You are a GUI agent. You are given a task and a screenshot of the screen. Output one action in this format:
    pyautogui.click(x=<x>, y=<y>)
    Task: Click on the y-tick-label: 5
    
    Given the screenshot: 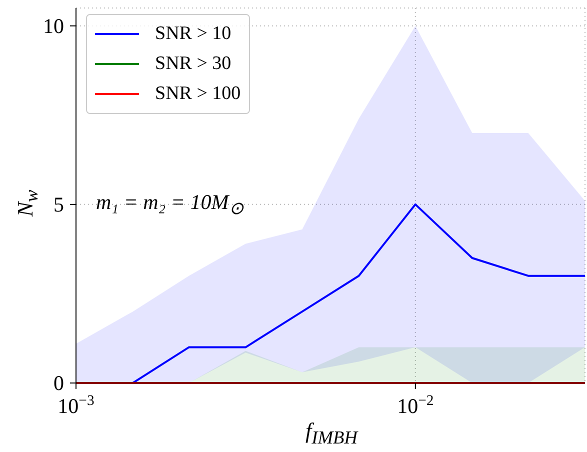 What is the action you would take?
    pyautogui.click(x=59, y=204)
    